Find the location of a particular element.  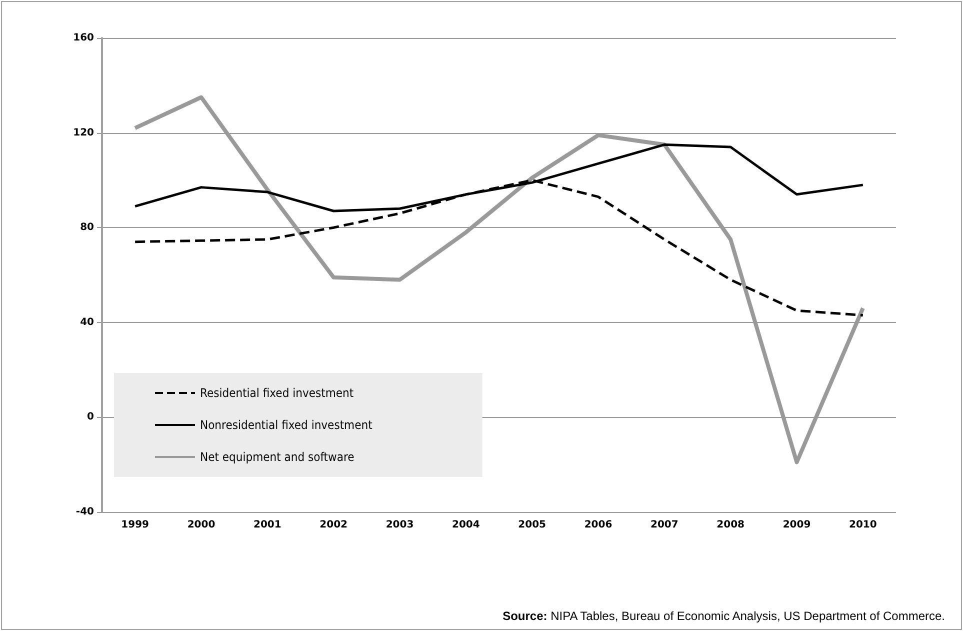

x-tick-label: 2010 is located at coordinates (862, 525).